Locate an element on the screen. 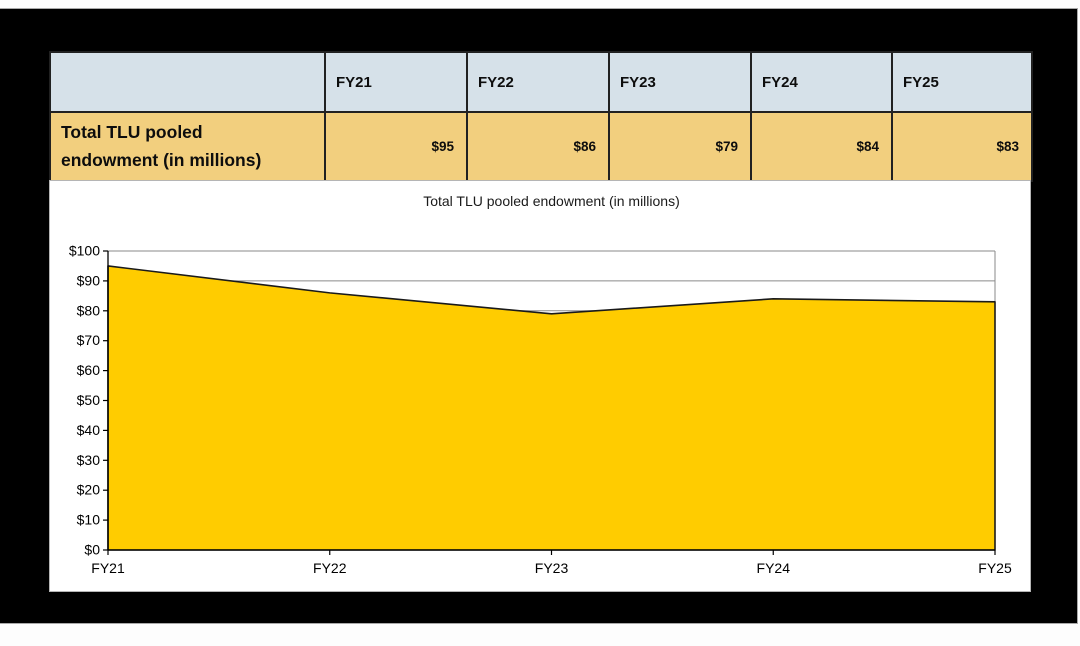 The image size is (1080, 646). table-header-row: FY21 FY22 FY23 FY24 FY25 is located at coordinates (541, 82).